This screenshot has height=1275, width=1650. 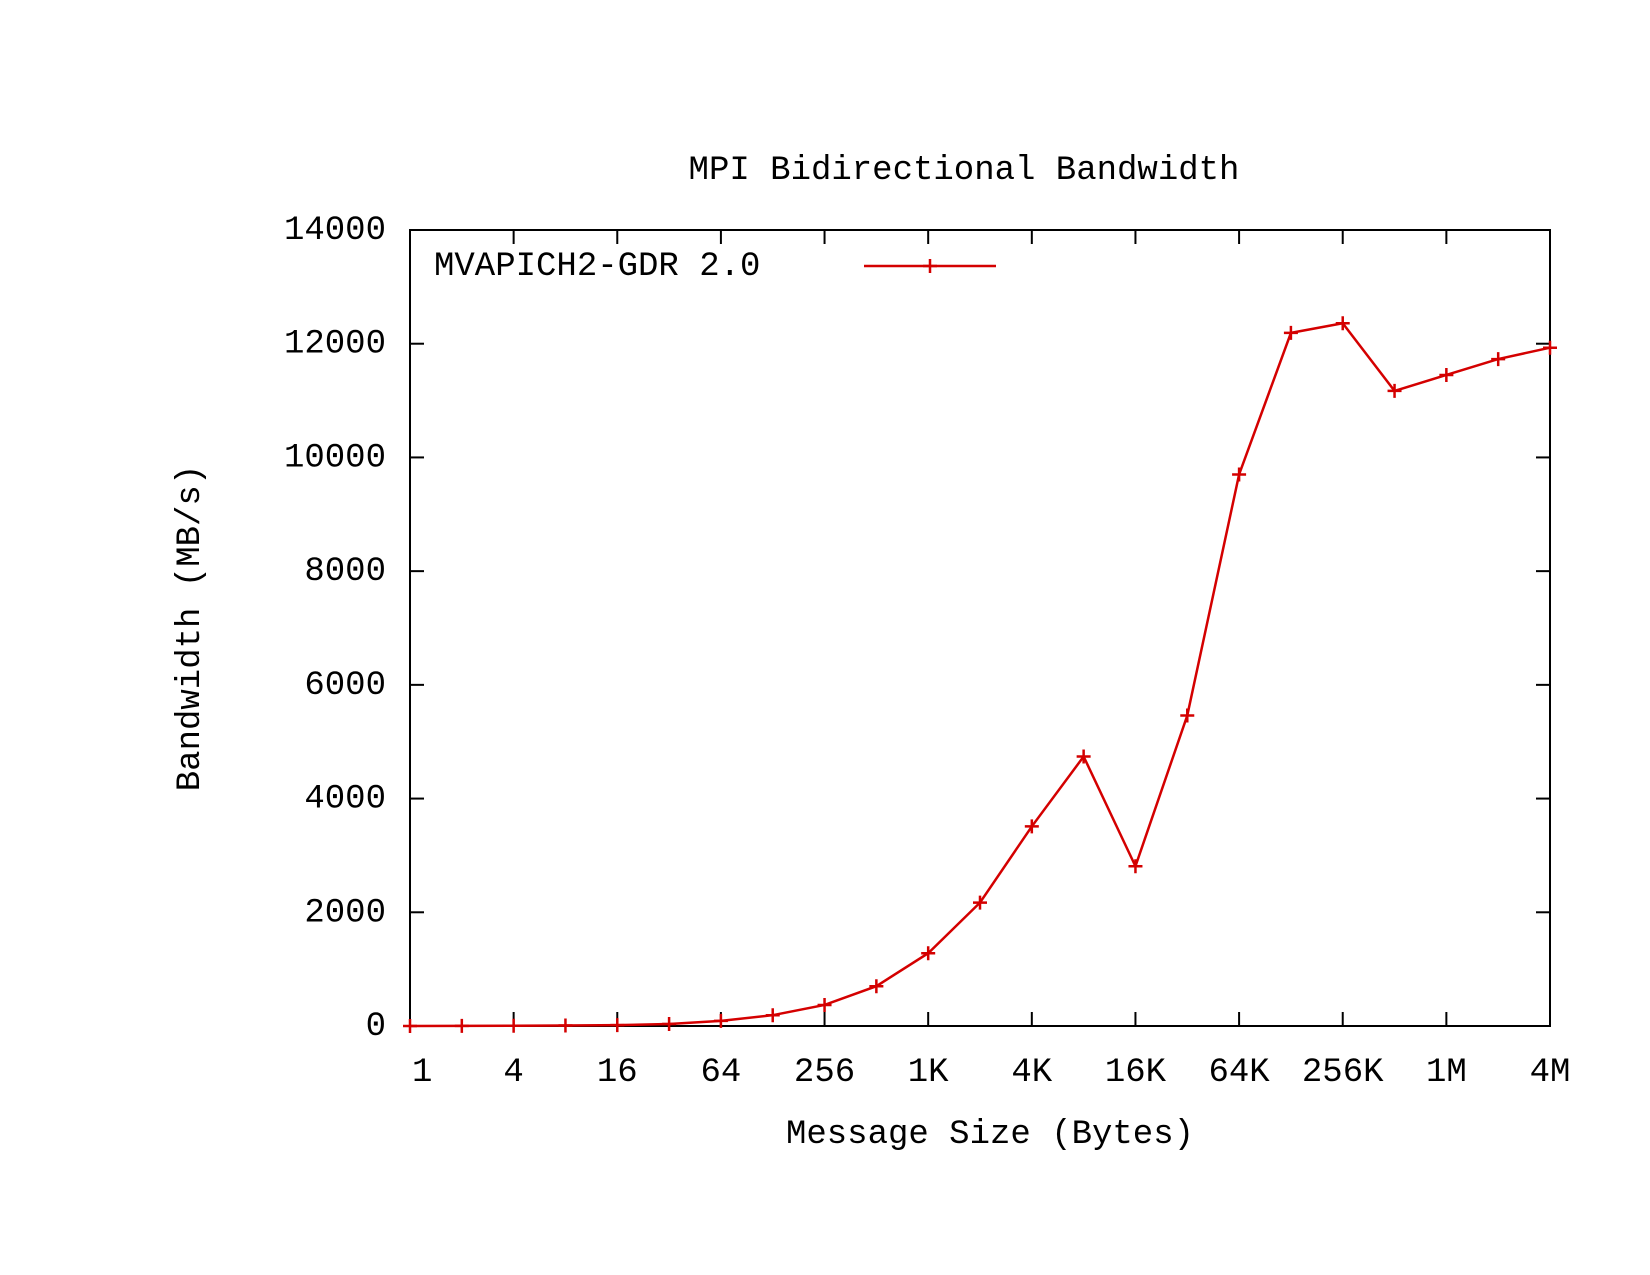 I want to click on y-tick-label: 14000, so click(x=335, y=231).